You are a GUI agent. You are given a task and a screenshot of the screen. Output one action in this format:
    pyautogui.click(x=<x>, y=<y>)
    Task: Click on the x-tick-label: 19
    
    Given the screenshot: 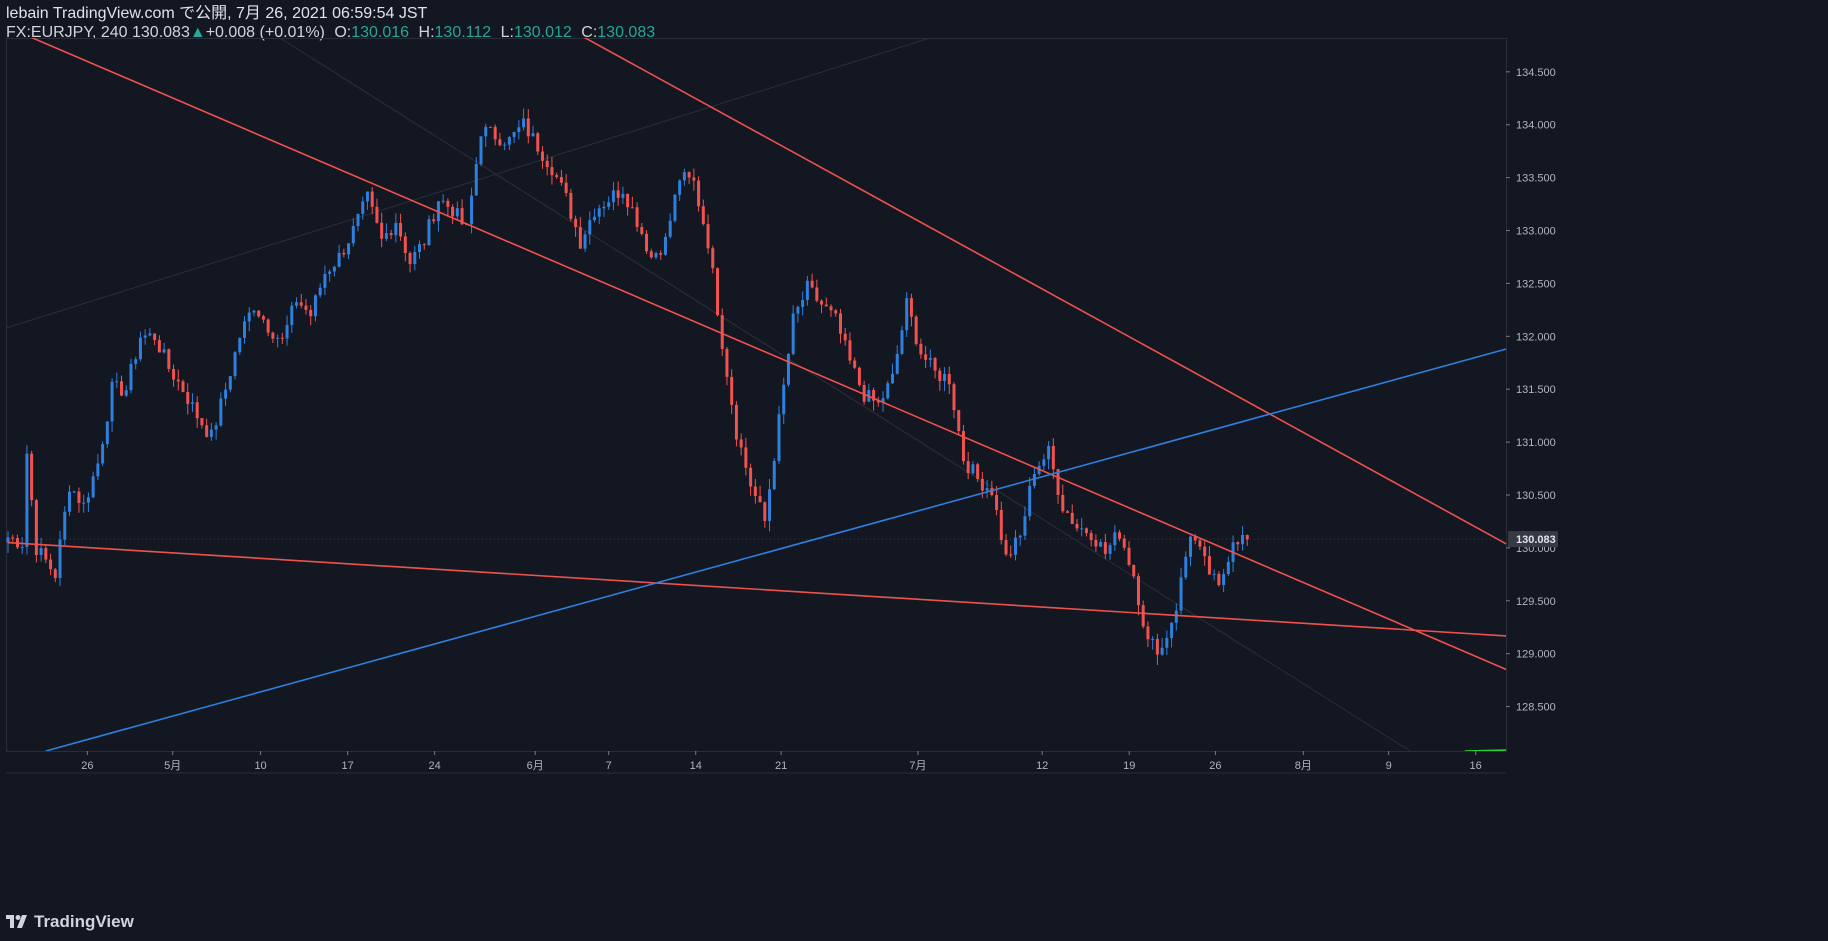 What is the action you would take?
    pyautogui.click(x=1129, y=766)
    